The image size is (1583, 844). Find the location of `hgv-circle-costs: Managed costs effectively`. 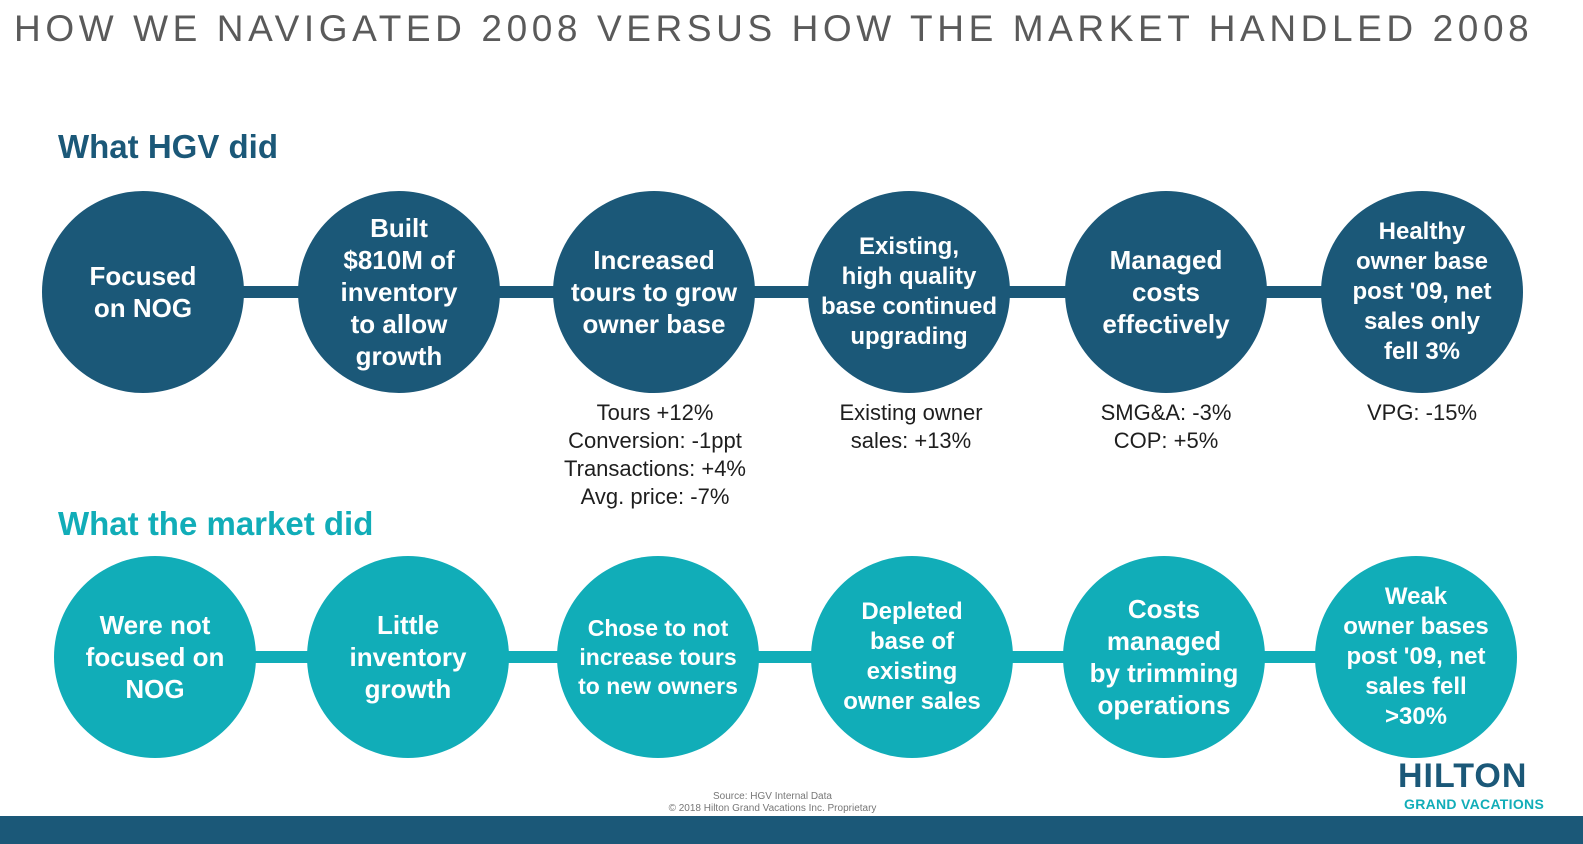

hgv-circle-costs: Managed costs effectively is located at coordinates (1166, 292).